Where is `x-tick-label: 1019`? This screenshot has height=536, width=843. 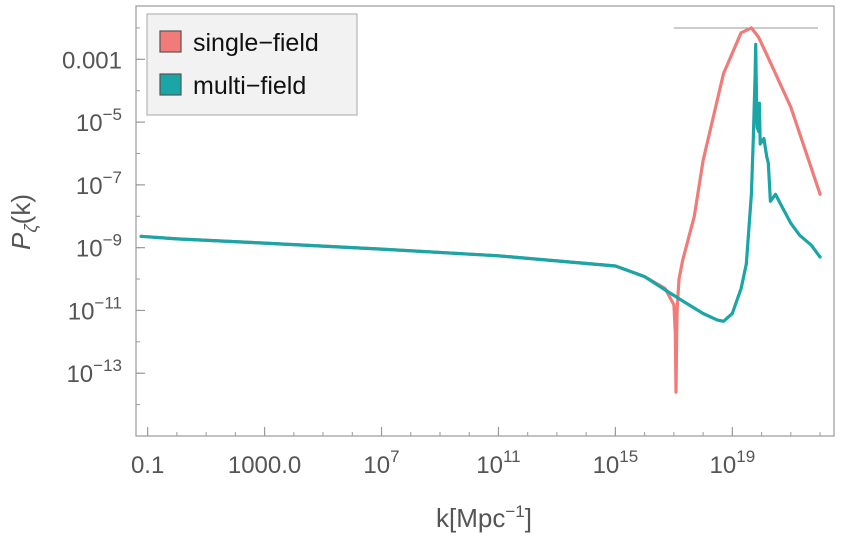 x-tick-label: 1019 is located at coordinates (733, 463).